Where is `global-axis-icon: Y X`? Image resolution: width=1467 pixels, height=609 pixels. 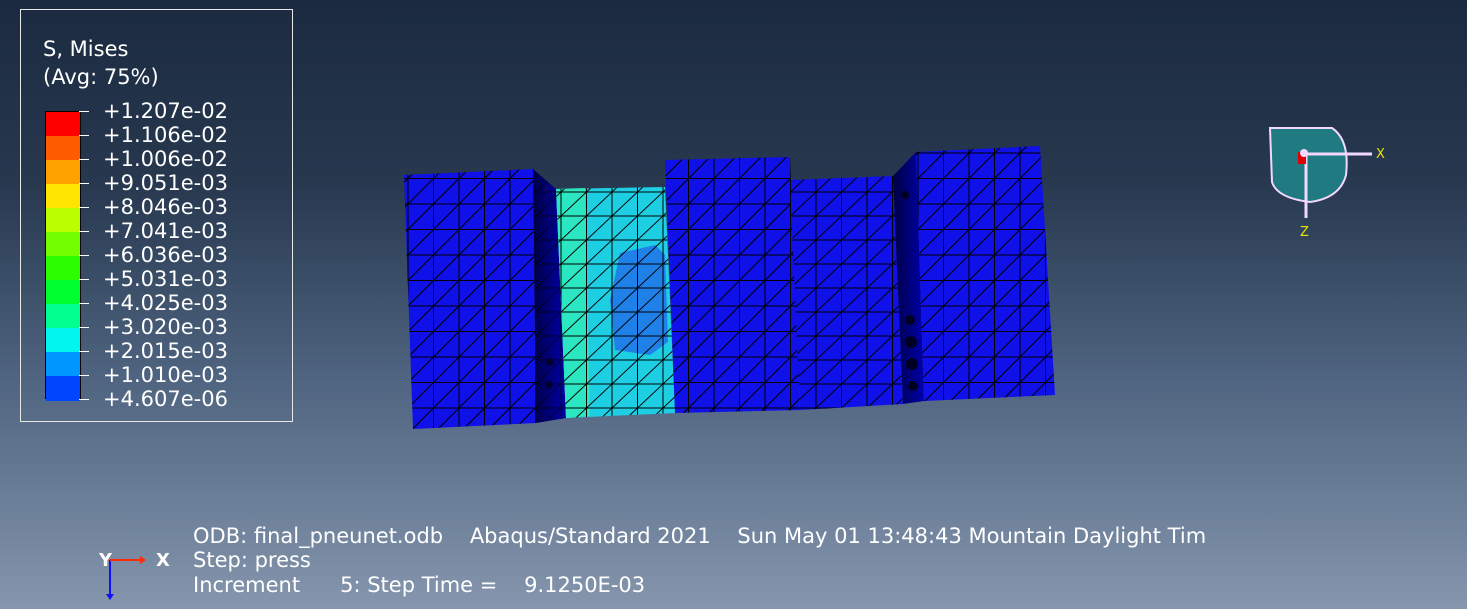 global-axis-icon: Y X is located at coordinates (134, 575).